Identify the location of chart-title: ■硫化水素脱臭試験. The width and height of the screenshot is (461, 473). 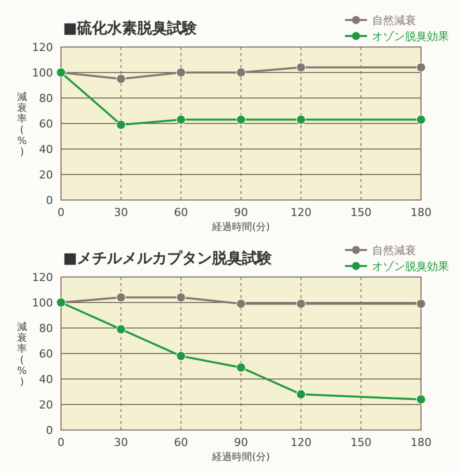
(130, 28).